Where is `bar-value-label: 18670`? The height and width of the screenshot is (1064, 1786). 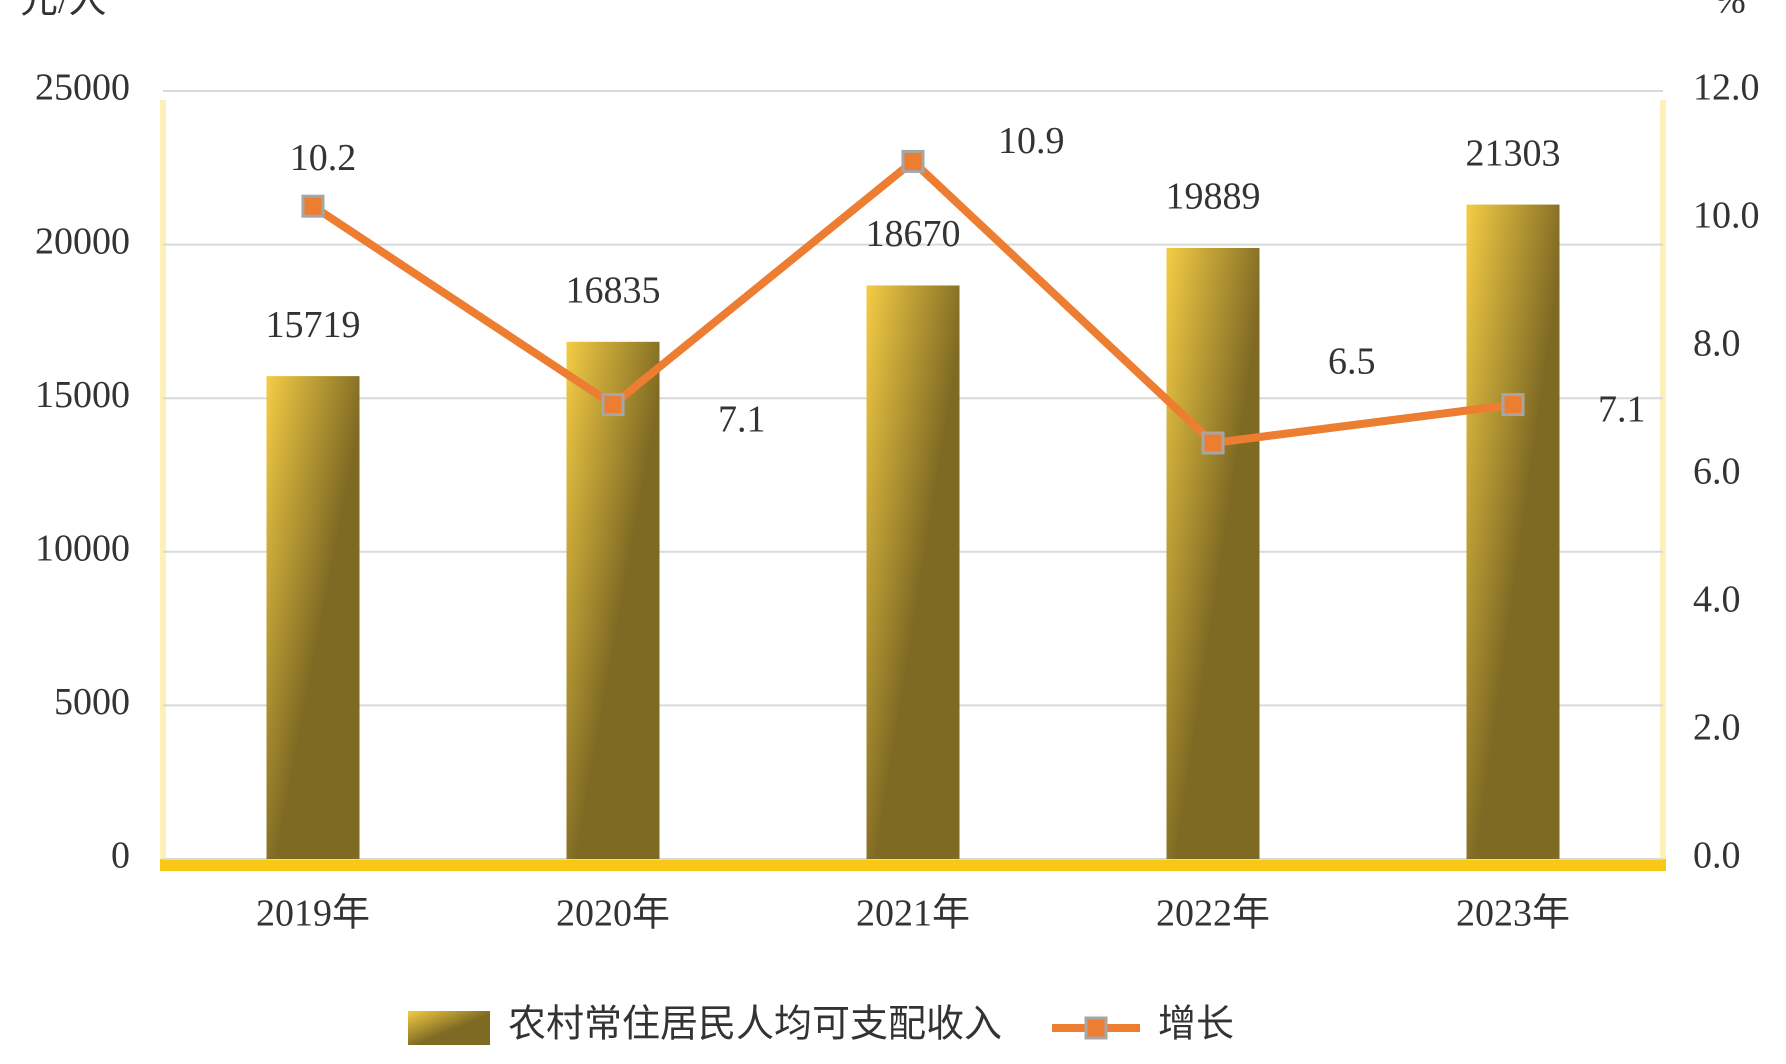 bar-value-label: 18670 is located at coordinates (913, 234).